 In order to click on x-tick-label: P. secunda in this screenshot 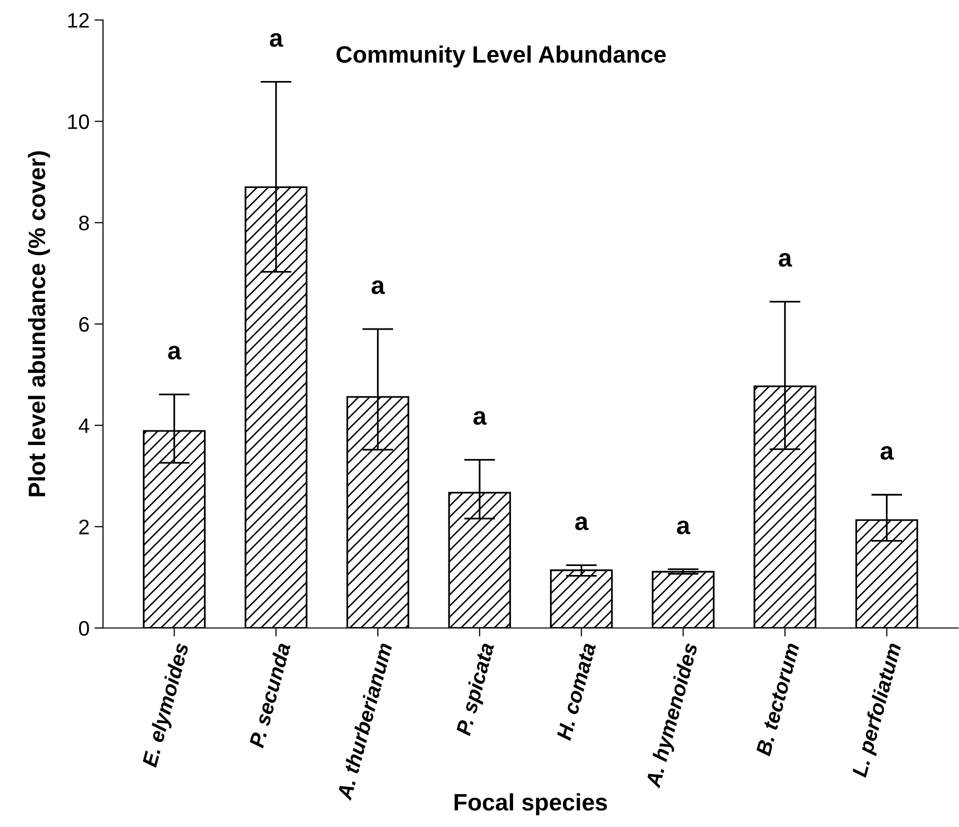, I will do `click(269, 695)`.